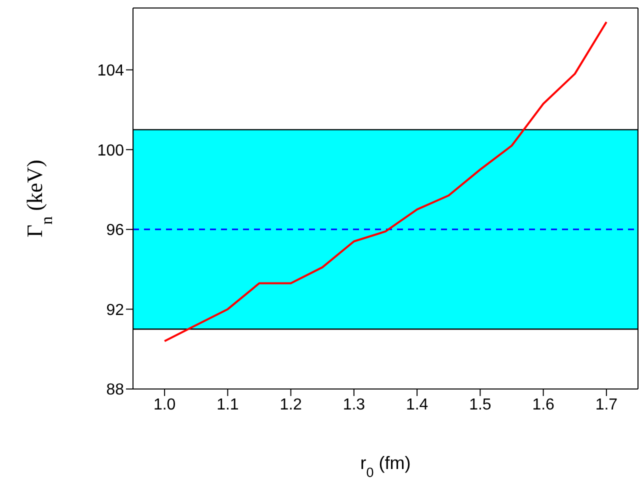 This screenshot has height=482, width=641. Describe the element at coordinates (480, 405) in the screenshot. I see `x-tick-label: 1.5` at that location.